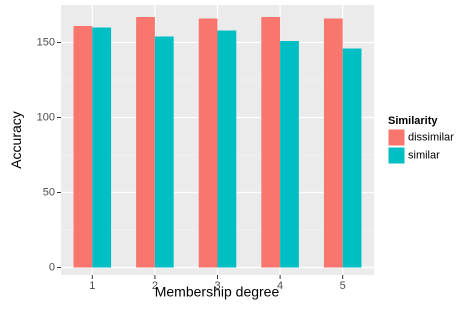 The width and height of the screenshot is (462, 322). I want to click on legend-swatch-dissimilar, so click(396, 137).